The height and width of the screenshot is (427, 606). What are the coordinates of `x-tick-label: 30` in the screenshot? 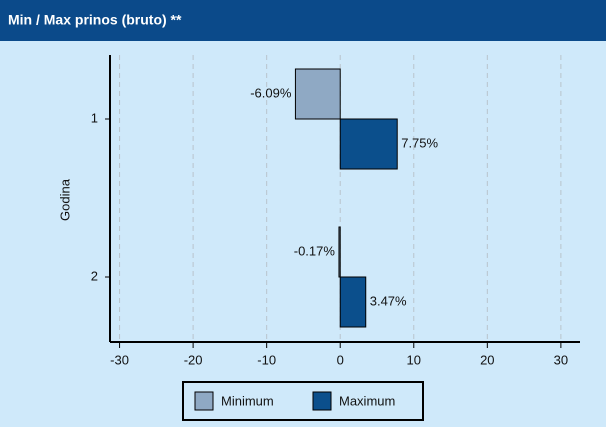 It's located at (561, 359).